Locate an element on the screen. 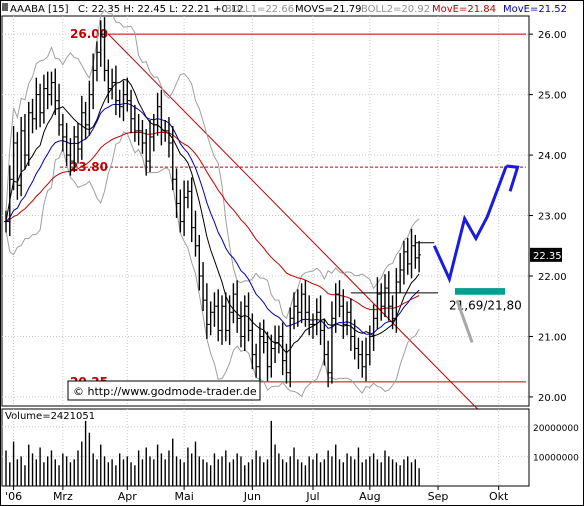 The image size is (584, 506). watermark-box is located at coordinates (164, 390).